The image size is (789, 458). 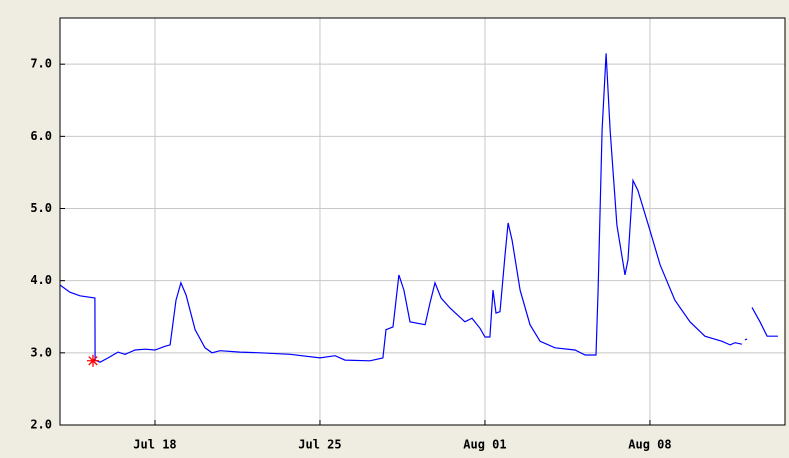 What do you see at coordinates (484, 445) in the screenshot?
I see `x-tick-label: Aug 01` at bounding box center [484, 445].